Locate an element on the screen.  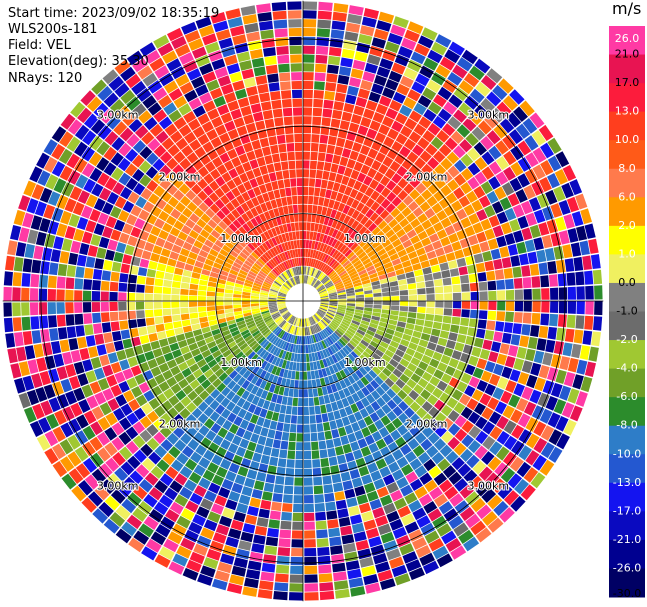
ring-label: 1.00km is located at coordinates (241, 362).